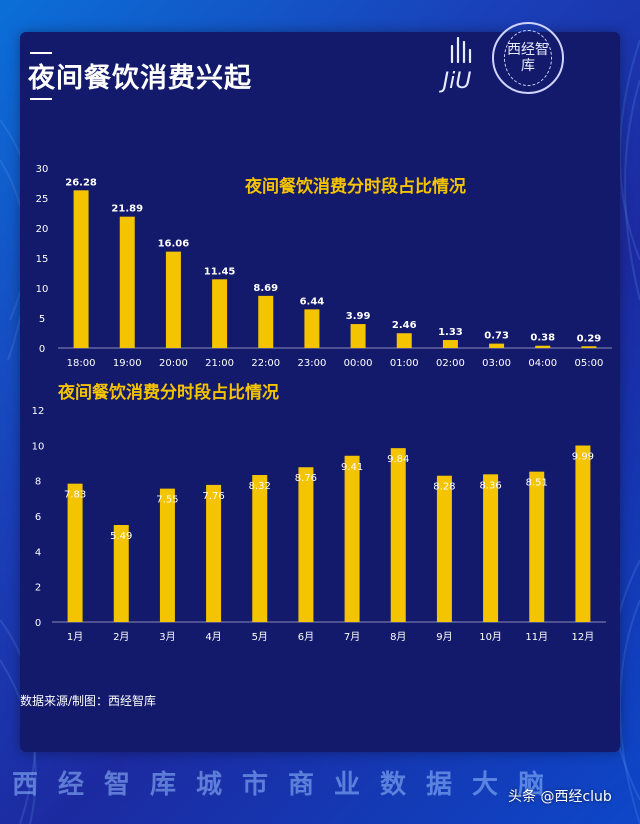  Describe the element at coordinates (213, 637) in the screenshot. I see `monthly-x-tick-label: 4月` at that location.